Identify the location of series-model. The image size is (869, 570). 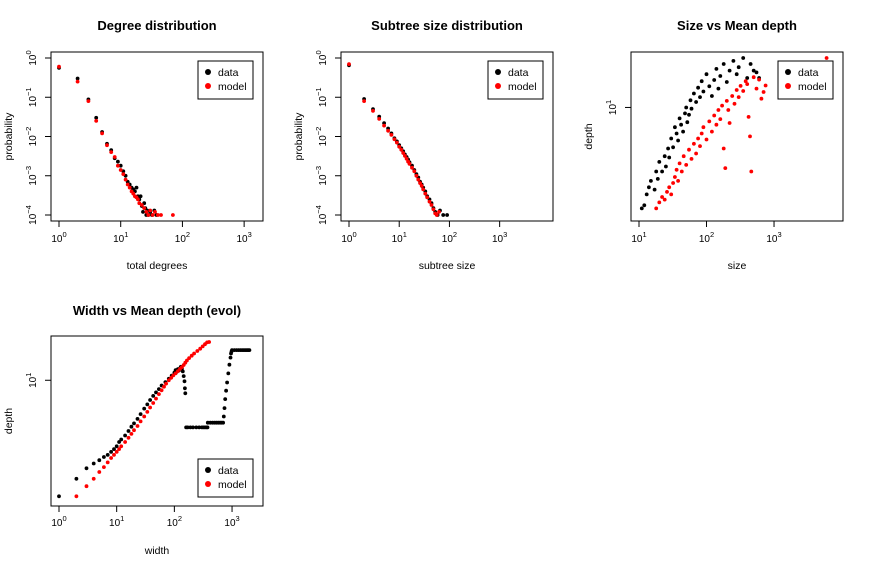
(143, 419).